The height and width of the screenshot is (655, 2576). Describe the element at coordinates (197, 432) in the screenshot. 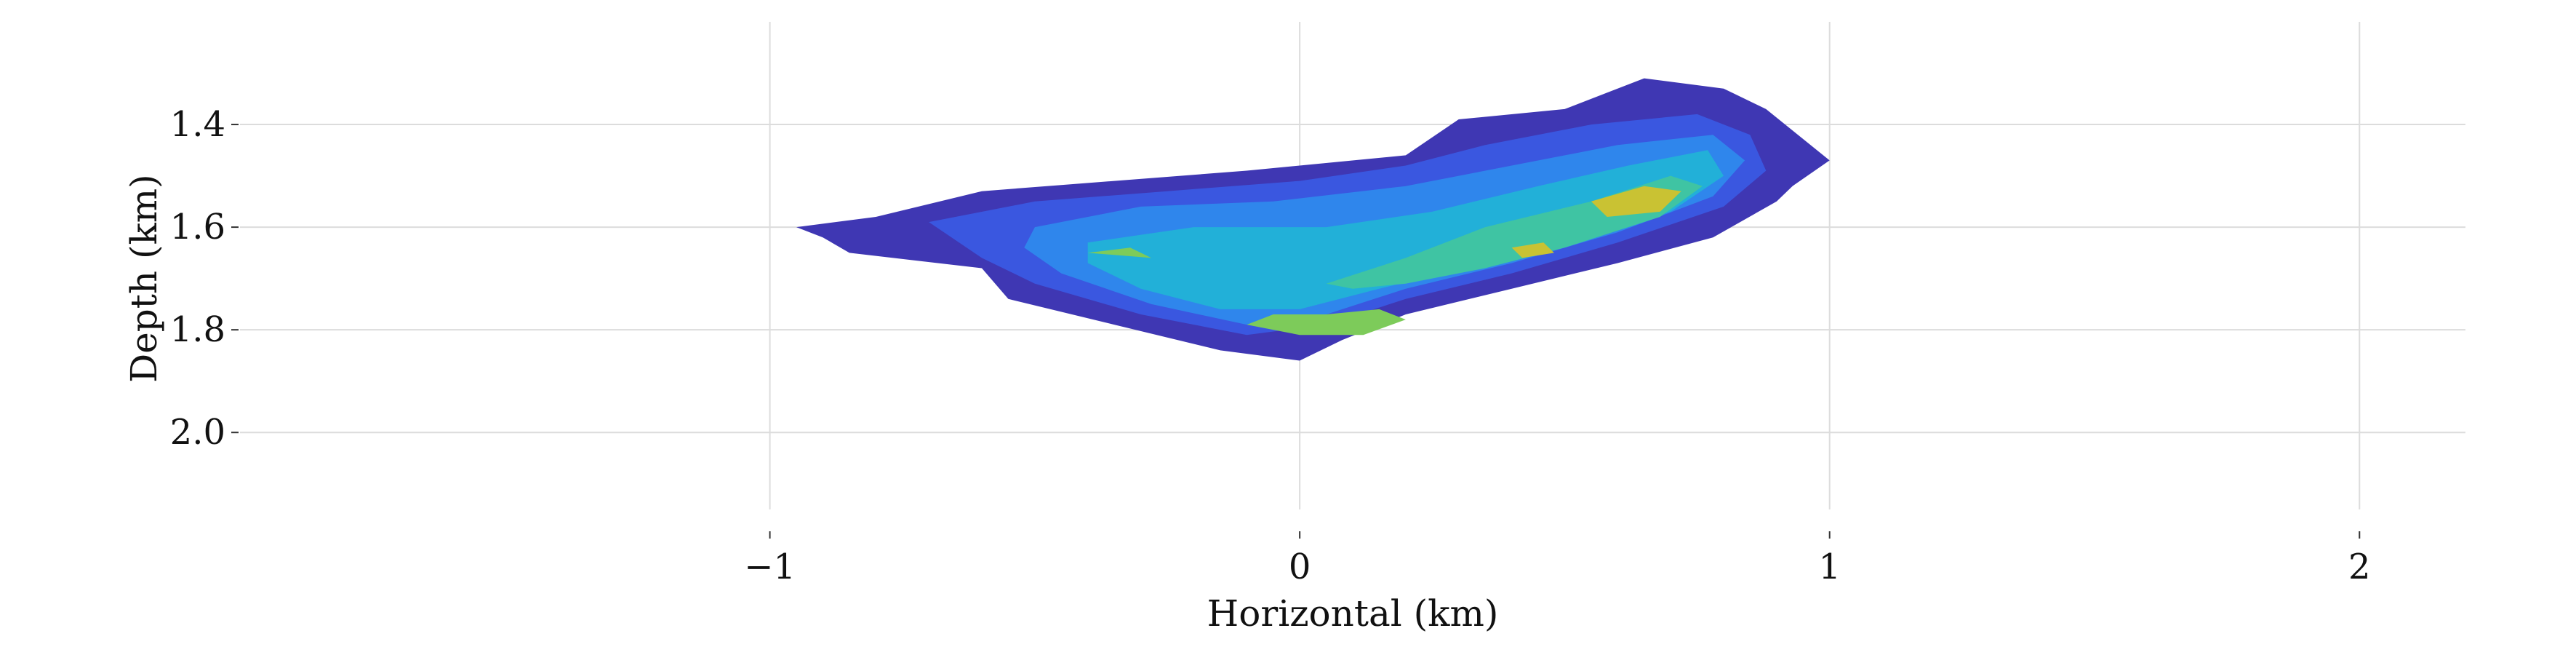

I see `y-tick-label: 2.0` at that location.